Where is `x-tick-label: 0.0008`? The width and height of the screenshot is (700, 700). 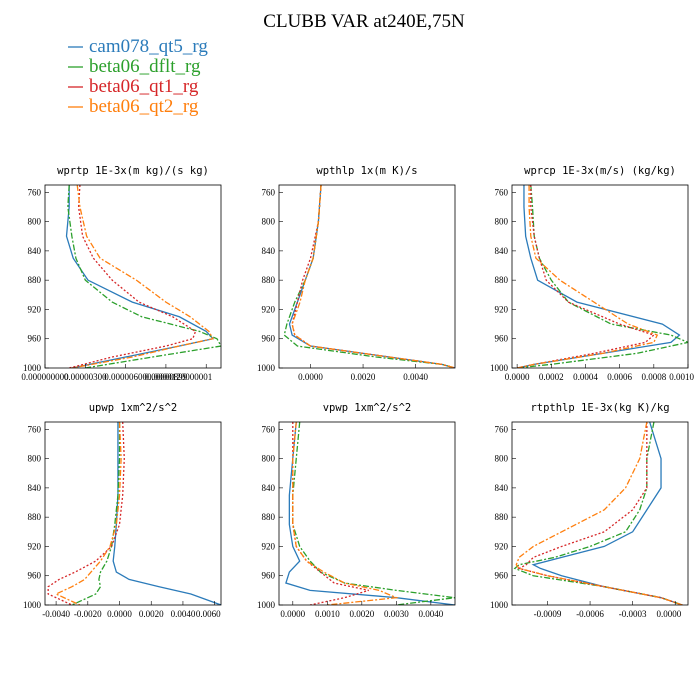 x-tick-label: 0.0008 is located at coordinates (653, 377).